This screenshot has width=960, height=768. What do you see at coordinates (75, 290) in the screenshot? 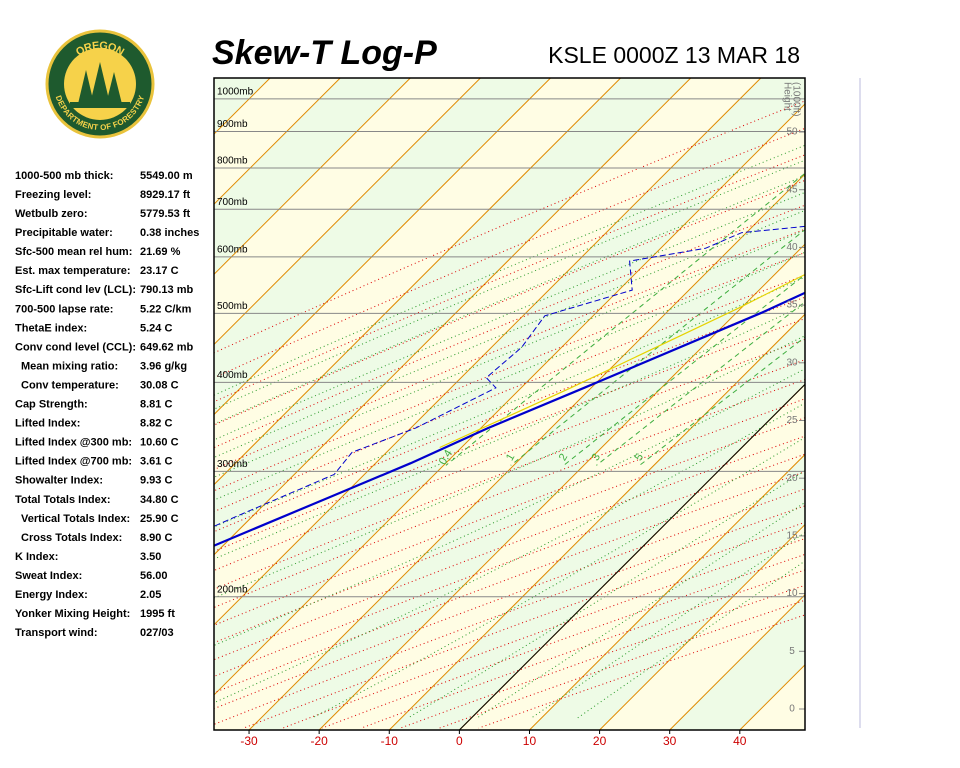
I see `stat-label: Sfc-Lift cond lev (LCL):` at bounding box center [75, 290].